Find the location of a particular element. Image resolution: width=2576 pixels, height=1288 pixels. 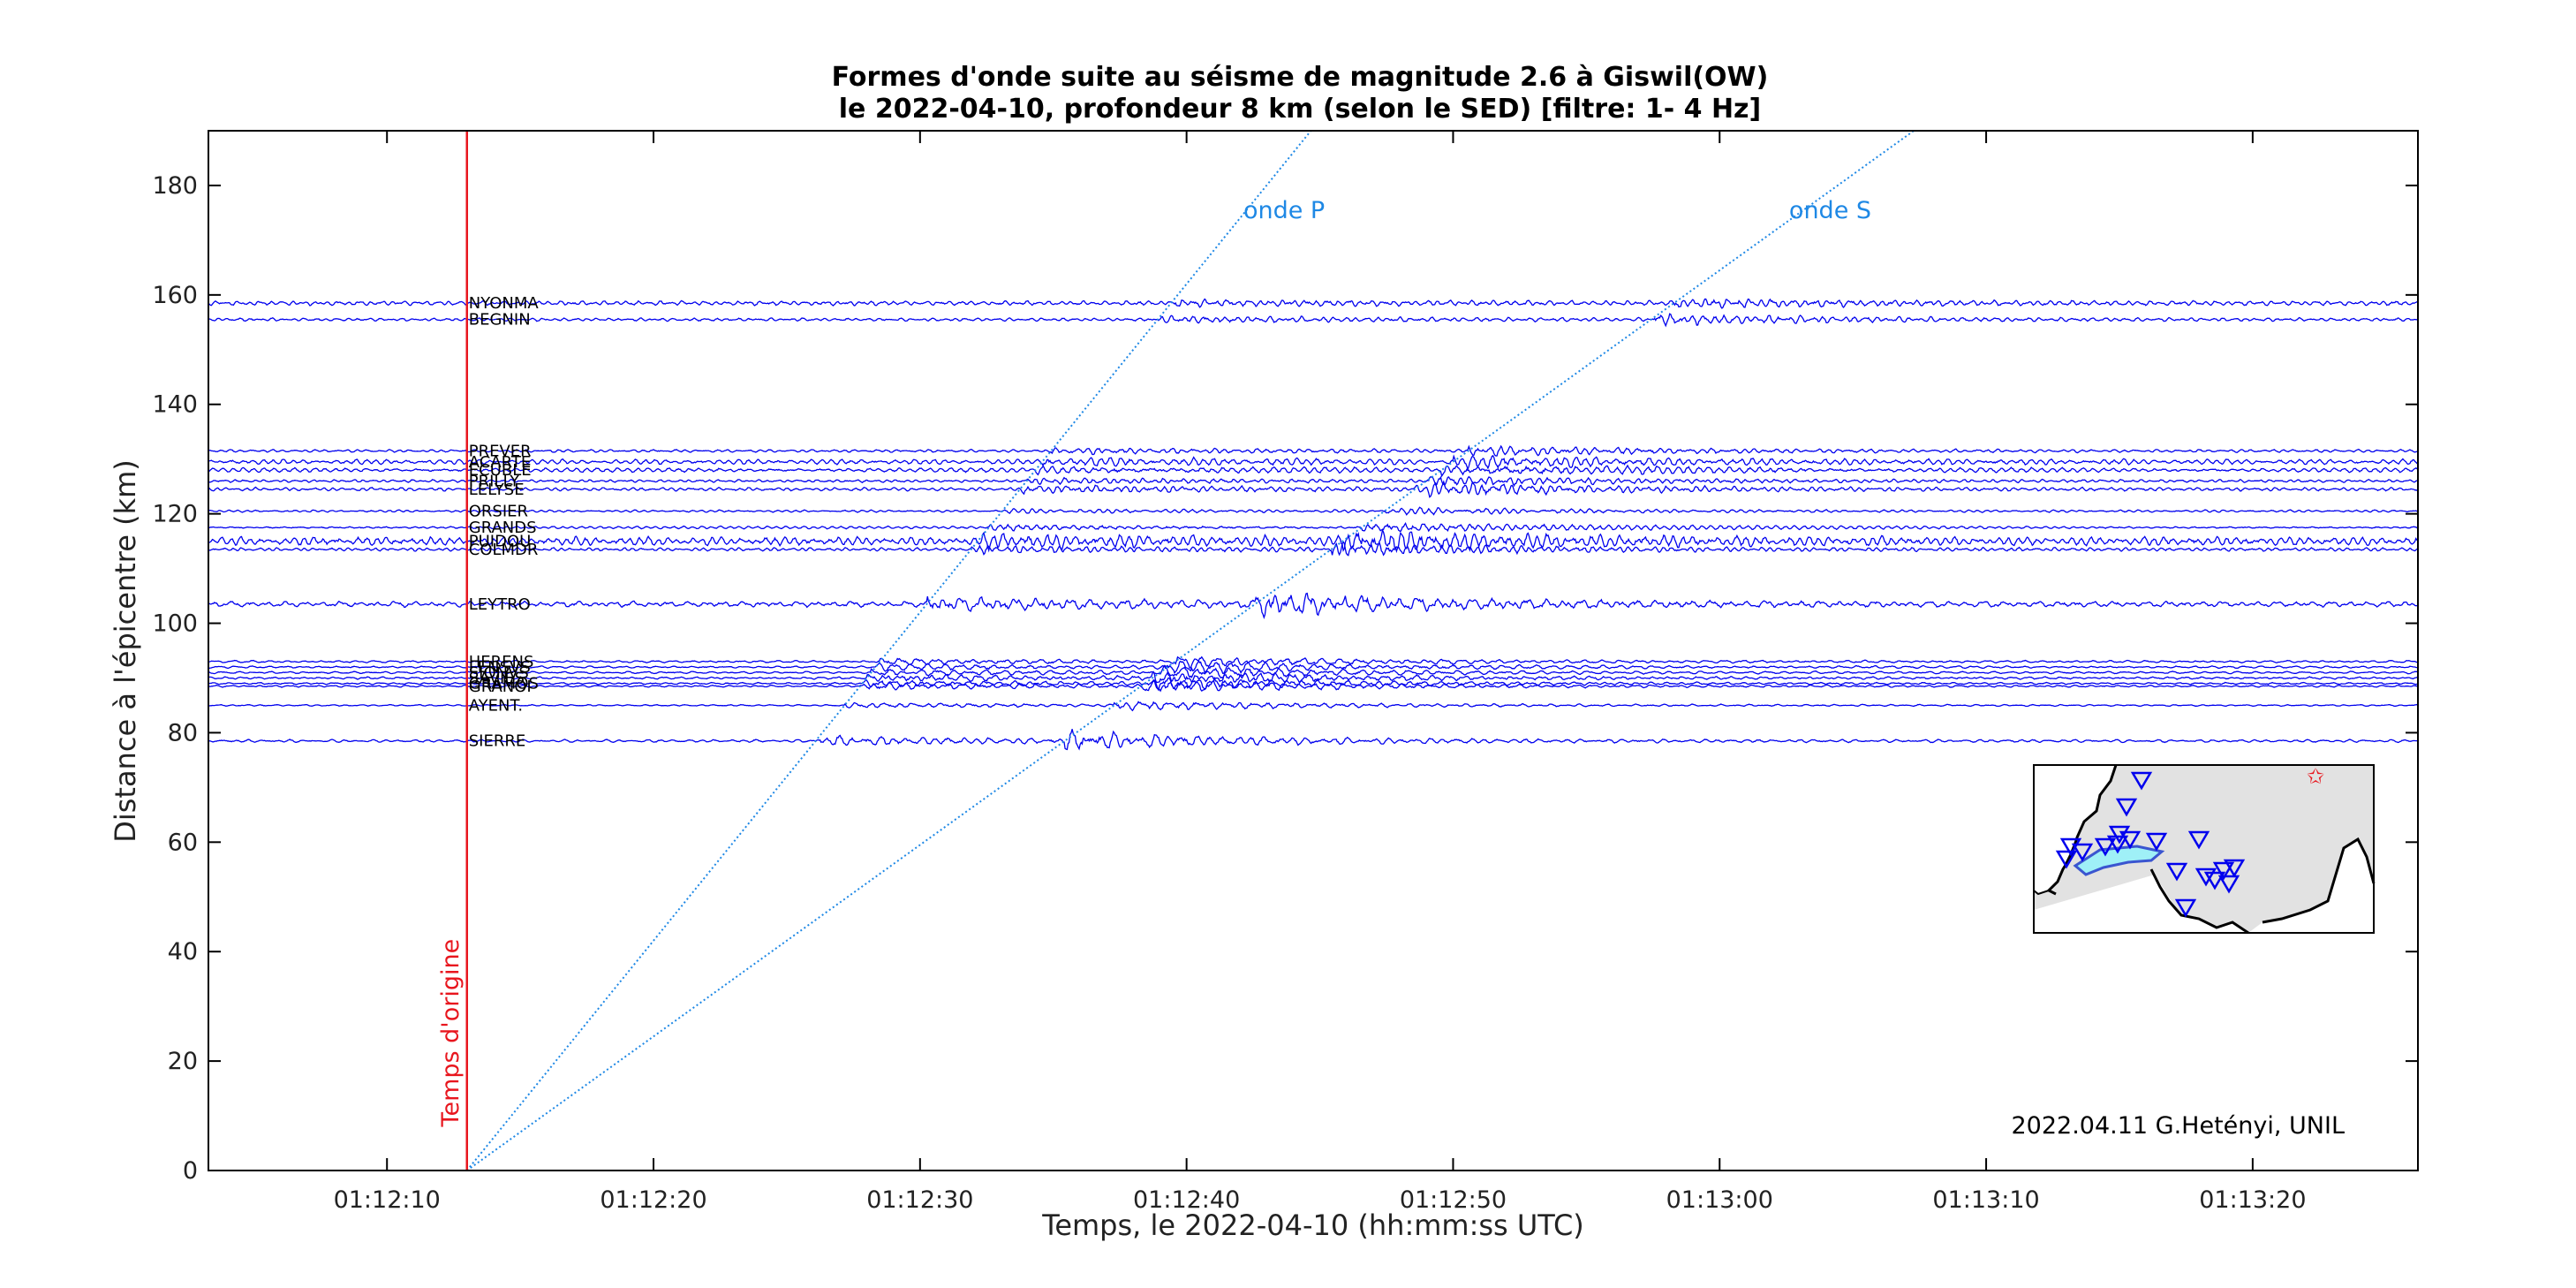

x-tick-label: 01:13:00 is located at coordinates (1719, 1200).